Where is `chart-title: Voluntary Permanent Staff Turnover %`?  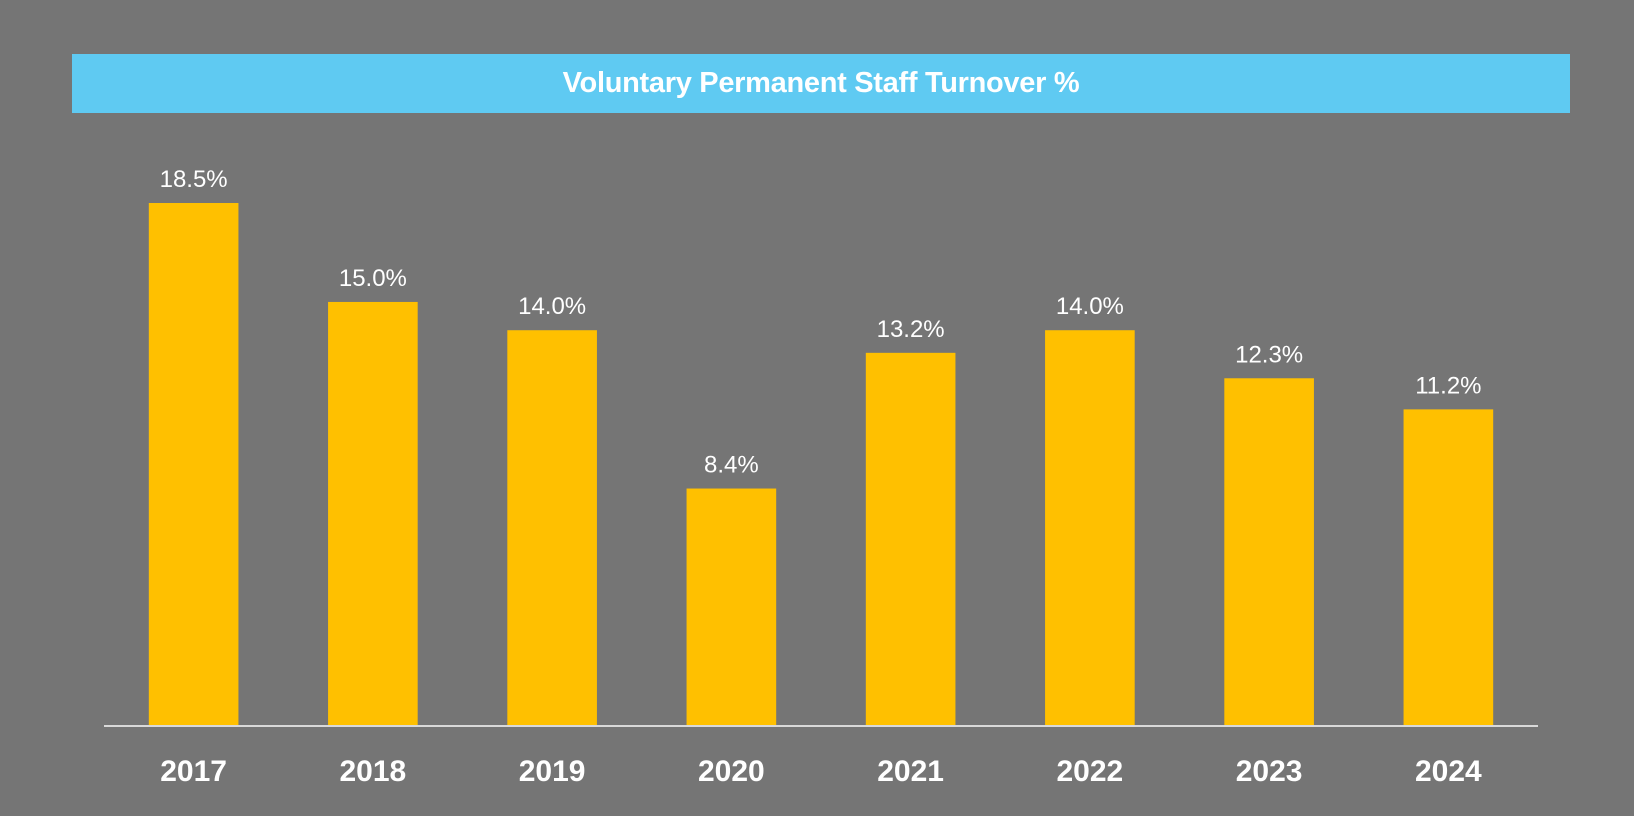 chart-title: Voluntary Permanent Staff Turnover % is located at coordinates (821, 83).